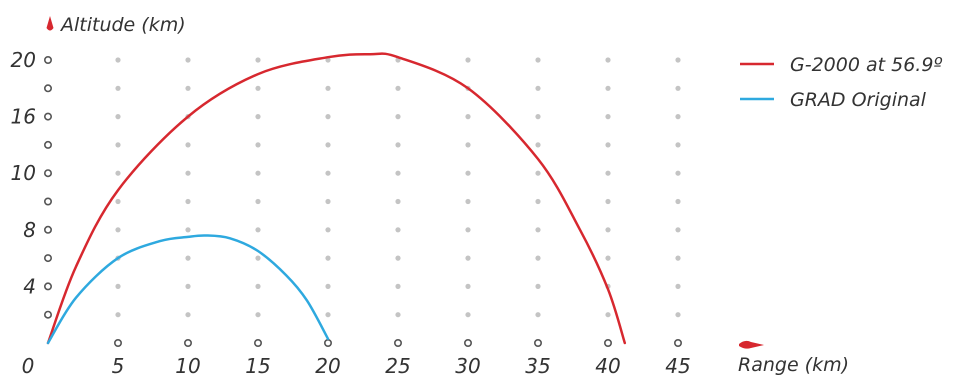  What do you see at coordinates (50, 23) in the screenshot?
I see `y-axis-arrow-icon` at bounding box center [50, 23].